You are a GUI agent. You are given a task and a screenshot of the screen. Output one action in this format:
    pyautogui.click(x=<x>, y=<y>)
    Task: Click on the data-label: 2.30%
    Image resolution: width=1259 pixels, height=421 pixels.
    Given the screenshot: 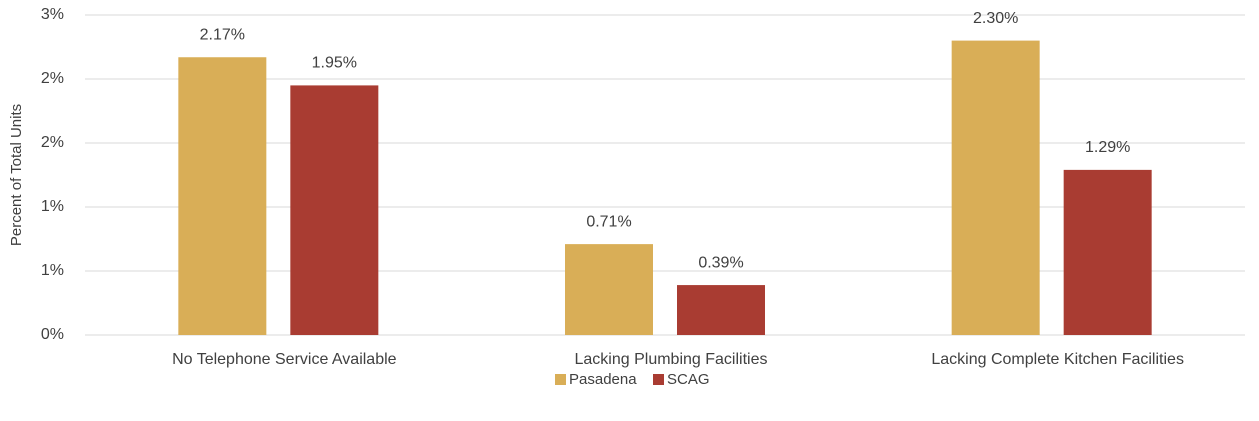 What is the action you would take?
    pyautogui.click(x=995, y=18)
    